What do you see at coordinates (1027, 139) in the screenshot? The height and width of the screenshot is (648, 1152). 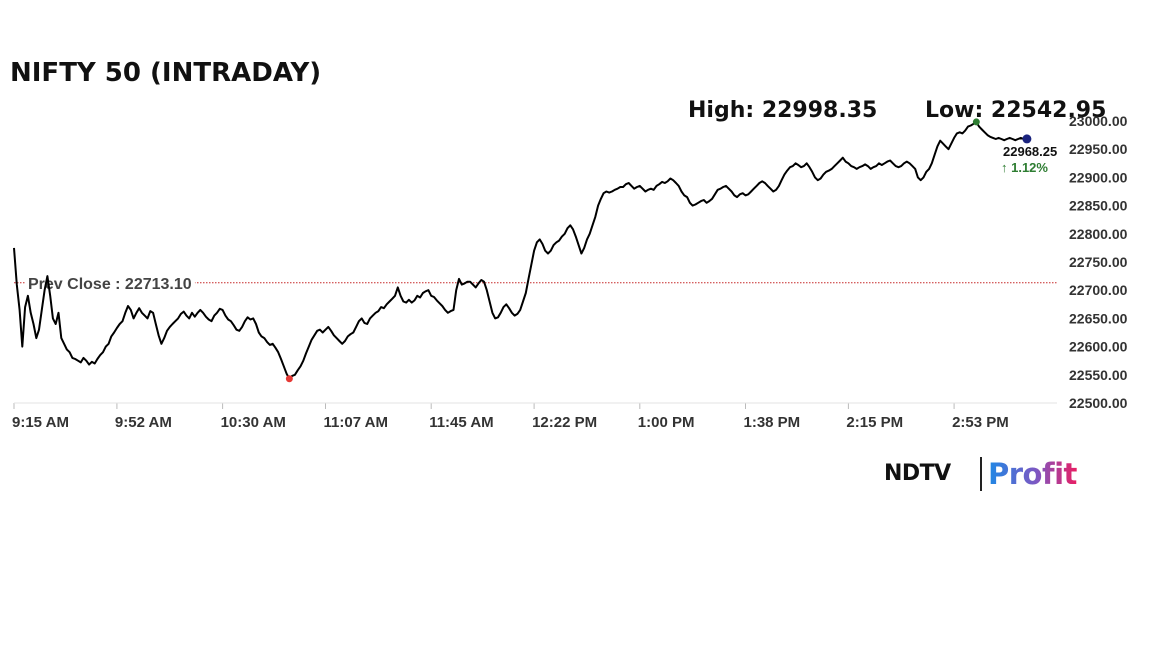 I see `last-price-marker` at bounding box center [1027, 139].